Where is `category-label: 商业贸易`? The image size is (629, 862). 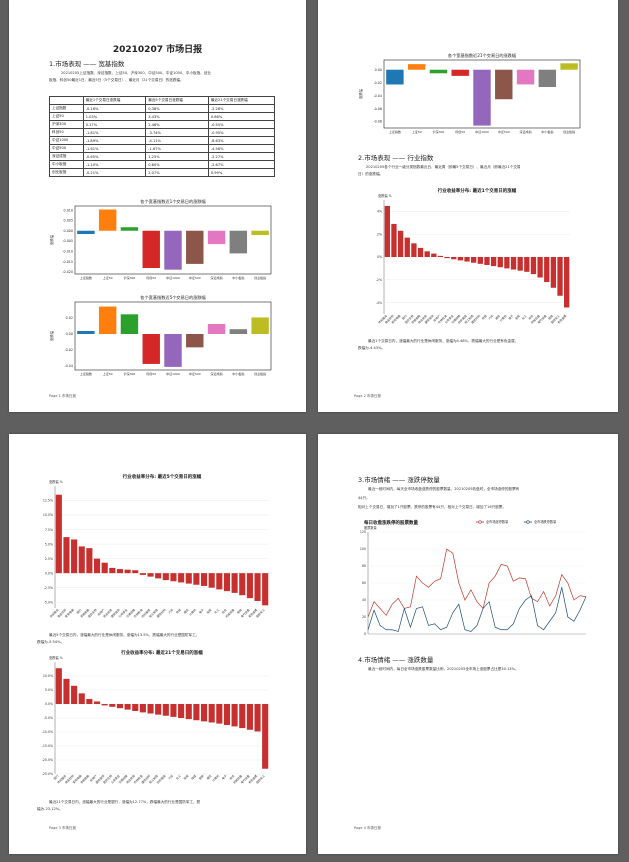
category-label: 商业贸易 is located at coordinates (107, 613).